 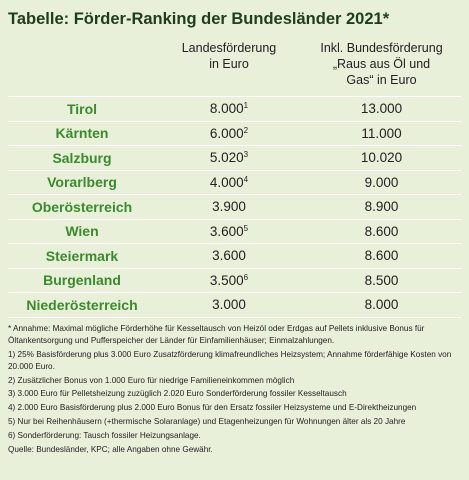 I want to click on state-name: Kärnten, so click(x=82, y=133).